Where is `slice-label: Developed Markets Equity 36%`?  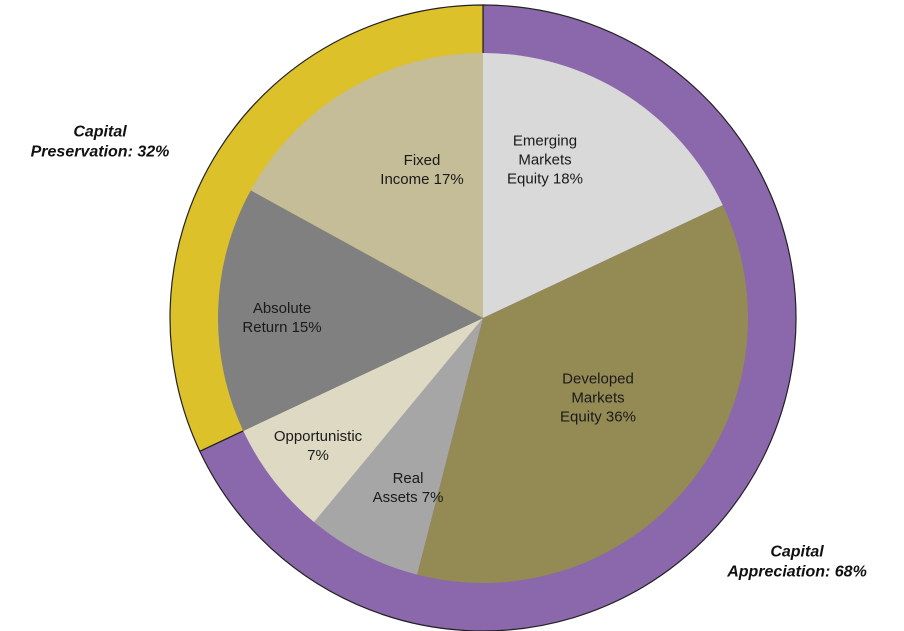
slice-label: Developed Markets Equity 36% is located at coordinates (598, 398).